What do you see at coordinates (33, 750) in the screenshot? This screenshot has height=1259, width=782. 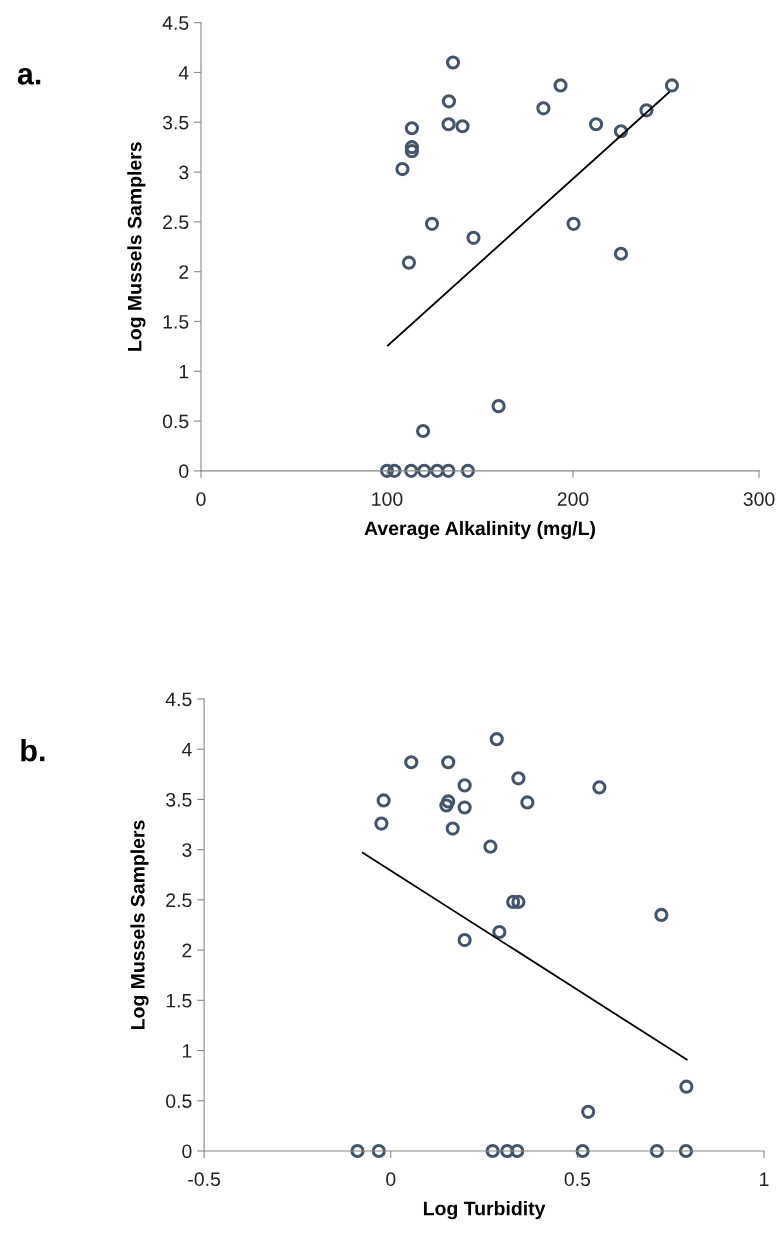 I see `text: b.` at bounding box center [33, 750].